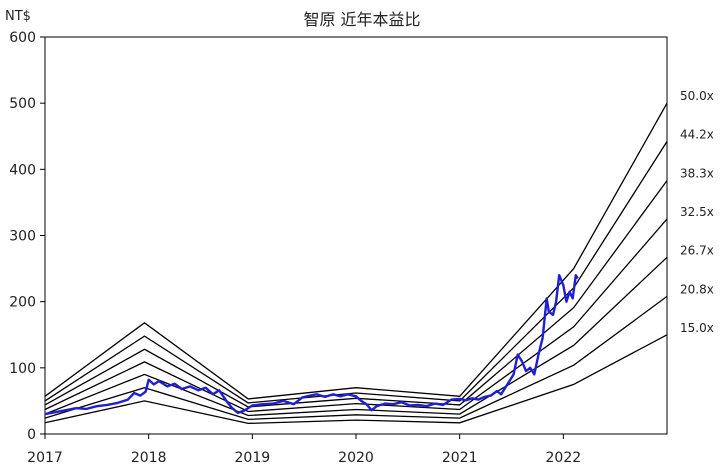 The height and width of the screenshot is (470, 720). What do you see at coordinates (697, 289) in the screenshot?
I see `pe-band-label: 20.8x` at bounding box center [697, 289].